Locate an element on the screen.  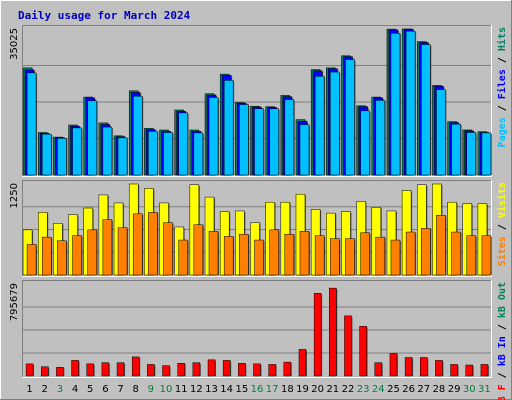
day-label: 24 is located at coordinates (378, 389).